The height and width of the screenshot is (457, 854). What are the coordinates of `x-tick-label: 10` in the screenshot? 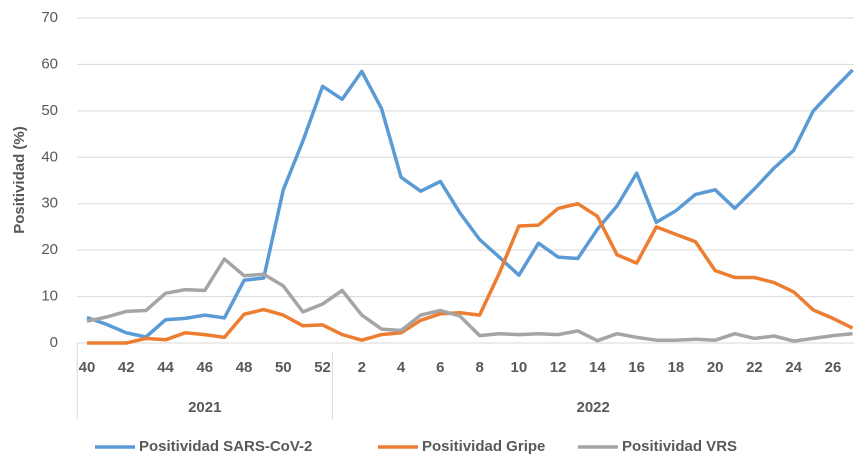 It's located at (519, 367).